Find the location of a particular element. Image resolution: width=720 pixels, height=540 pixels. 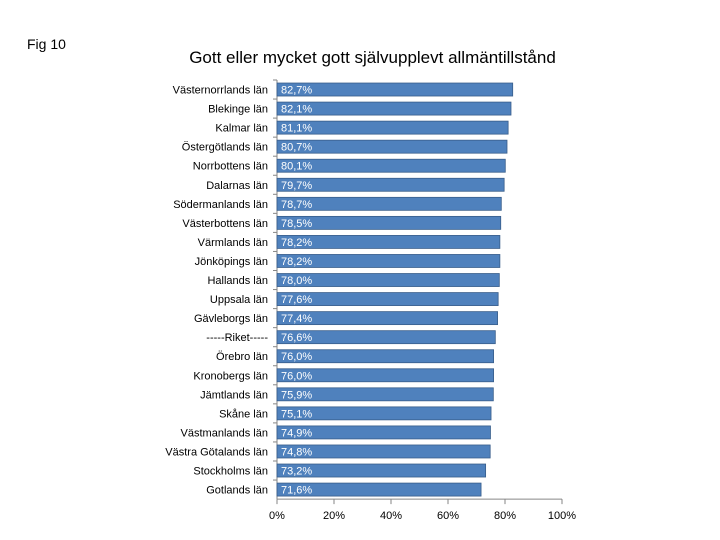

category-label: Västmanlands län is located at coordinates (224, 433).